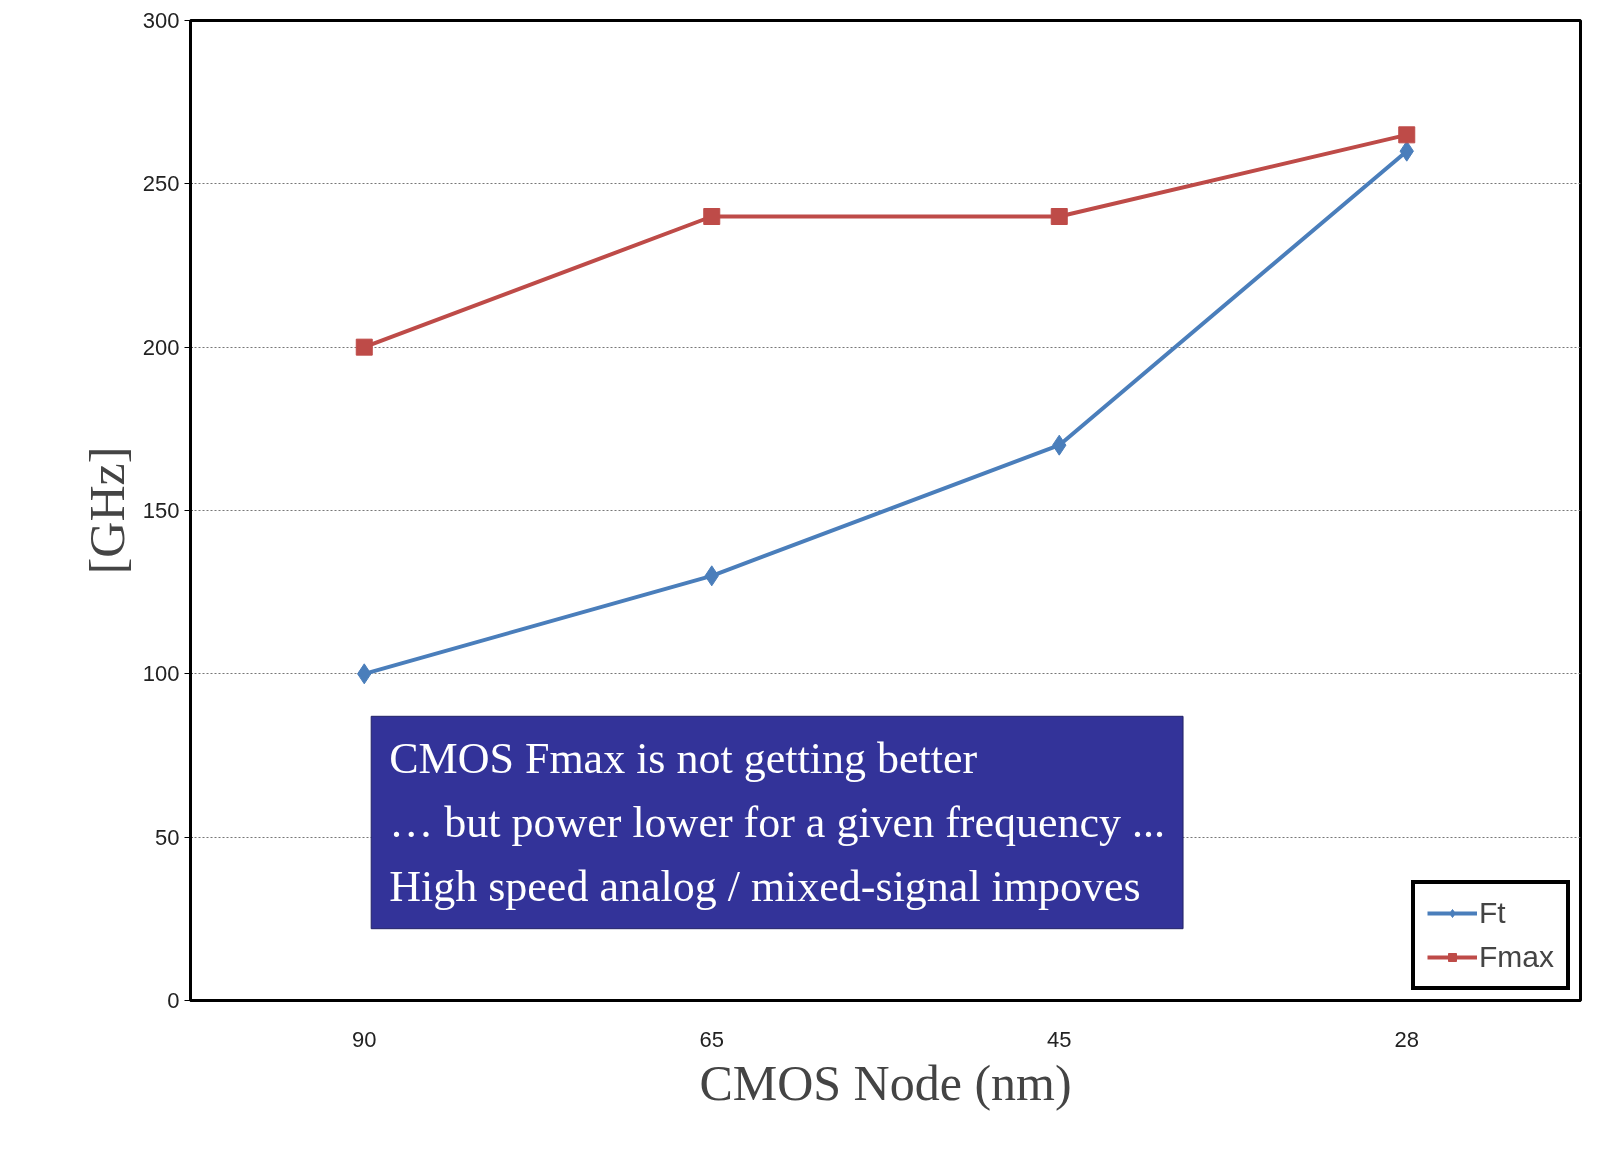 This screenshot has height=1164, width=1608. Describe the element at coordinates (173, 1000) in the screenshot. I see `y-tick-label: 0` at that location.